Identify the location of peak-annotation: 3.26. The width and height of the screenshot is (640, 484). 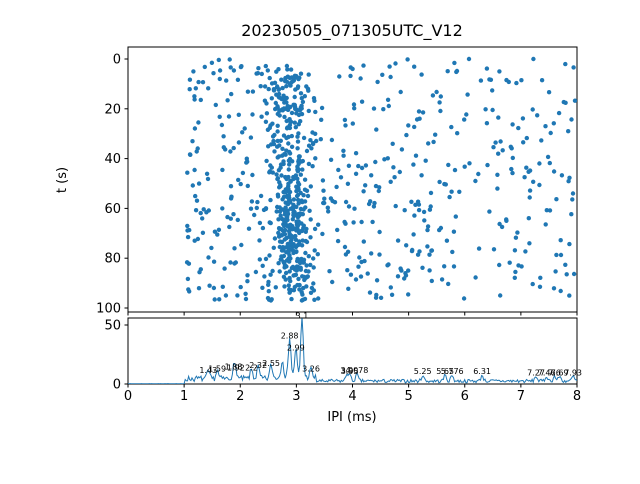
(311, 369).